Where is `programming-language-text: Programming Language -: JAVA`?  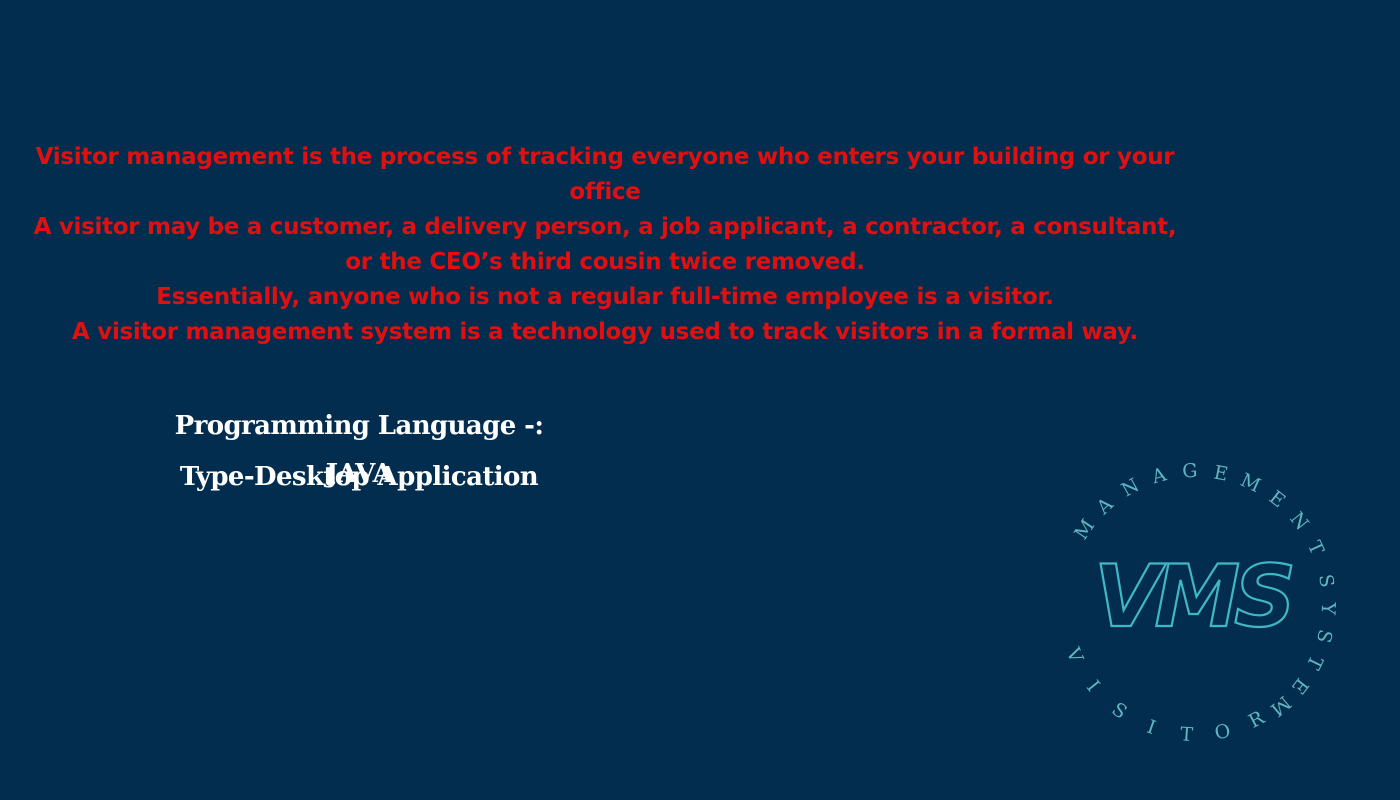
programming-language-text: Programming Language -: JAVA is located at coordinates (359, 450).